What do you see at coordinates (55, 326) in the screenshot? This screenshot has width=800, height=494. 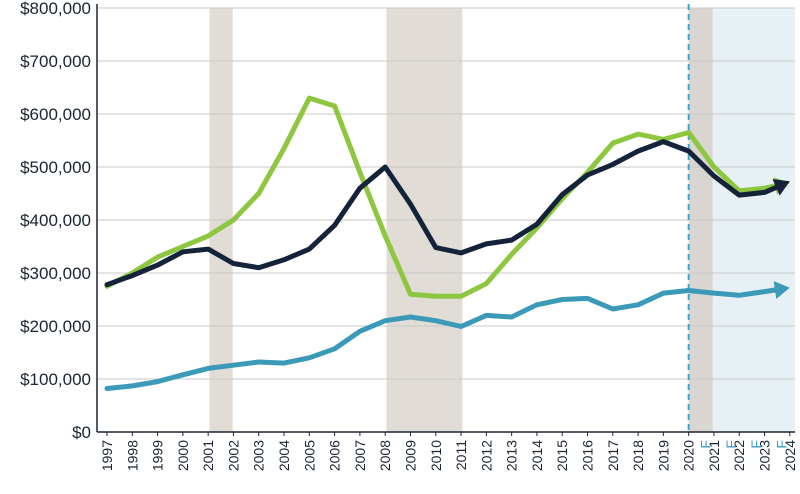 I see `y-tick-label: $200,000` at bounding box center [55, 326].